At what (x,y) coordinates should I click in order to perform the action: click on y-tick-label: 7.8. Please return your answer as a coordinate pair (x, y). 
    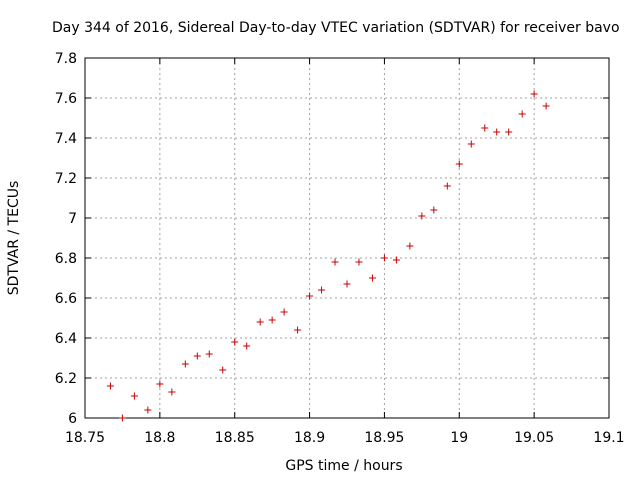
    Looking at the image, I should click on (66, 59).